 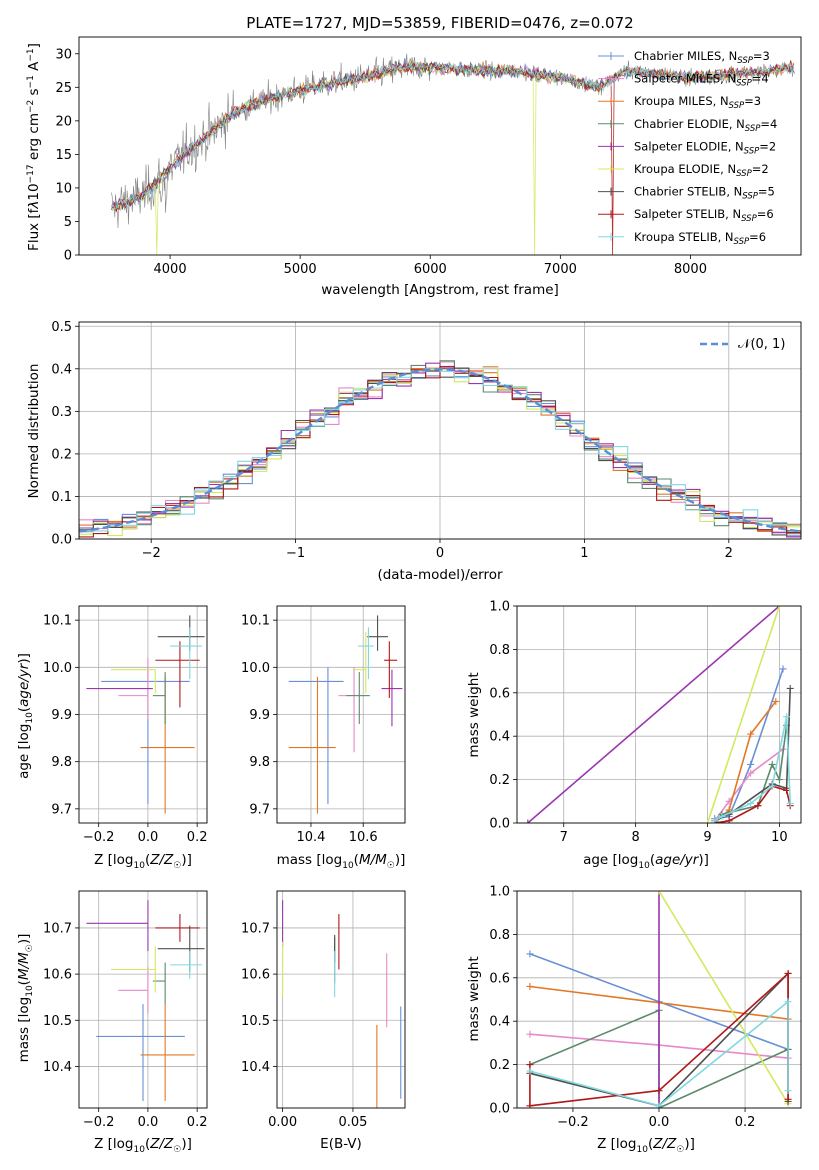 I want to click on y-tick-label: 0.2, so click(x=499, y=780).